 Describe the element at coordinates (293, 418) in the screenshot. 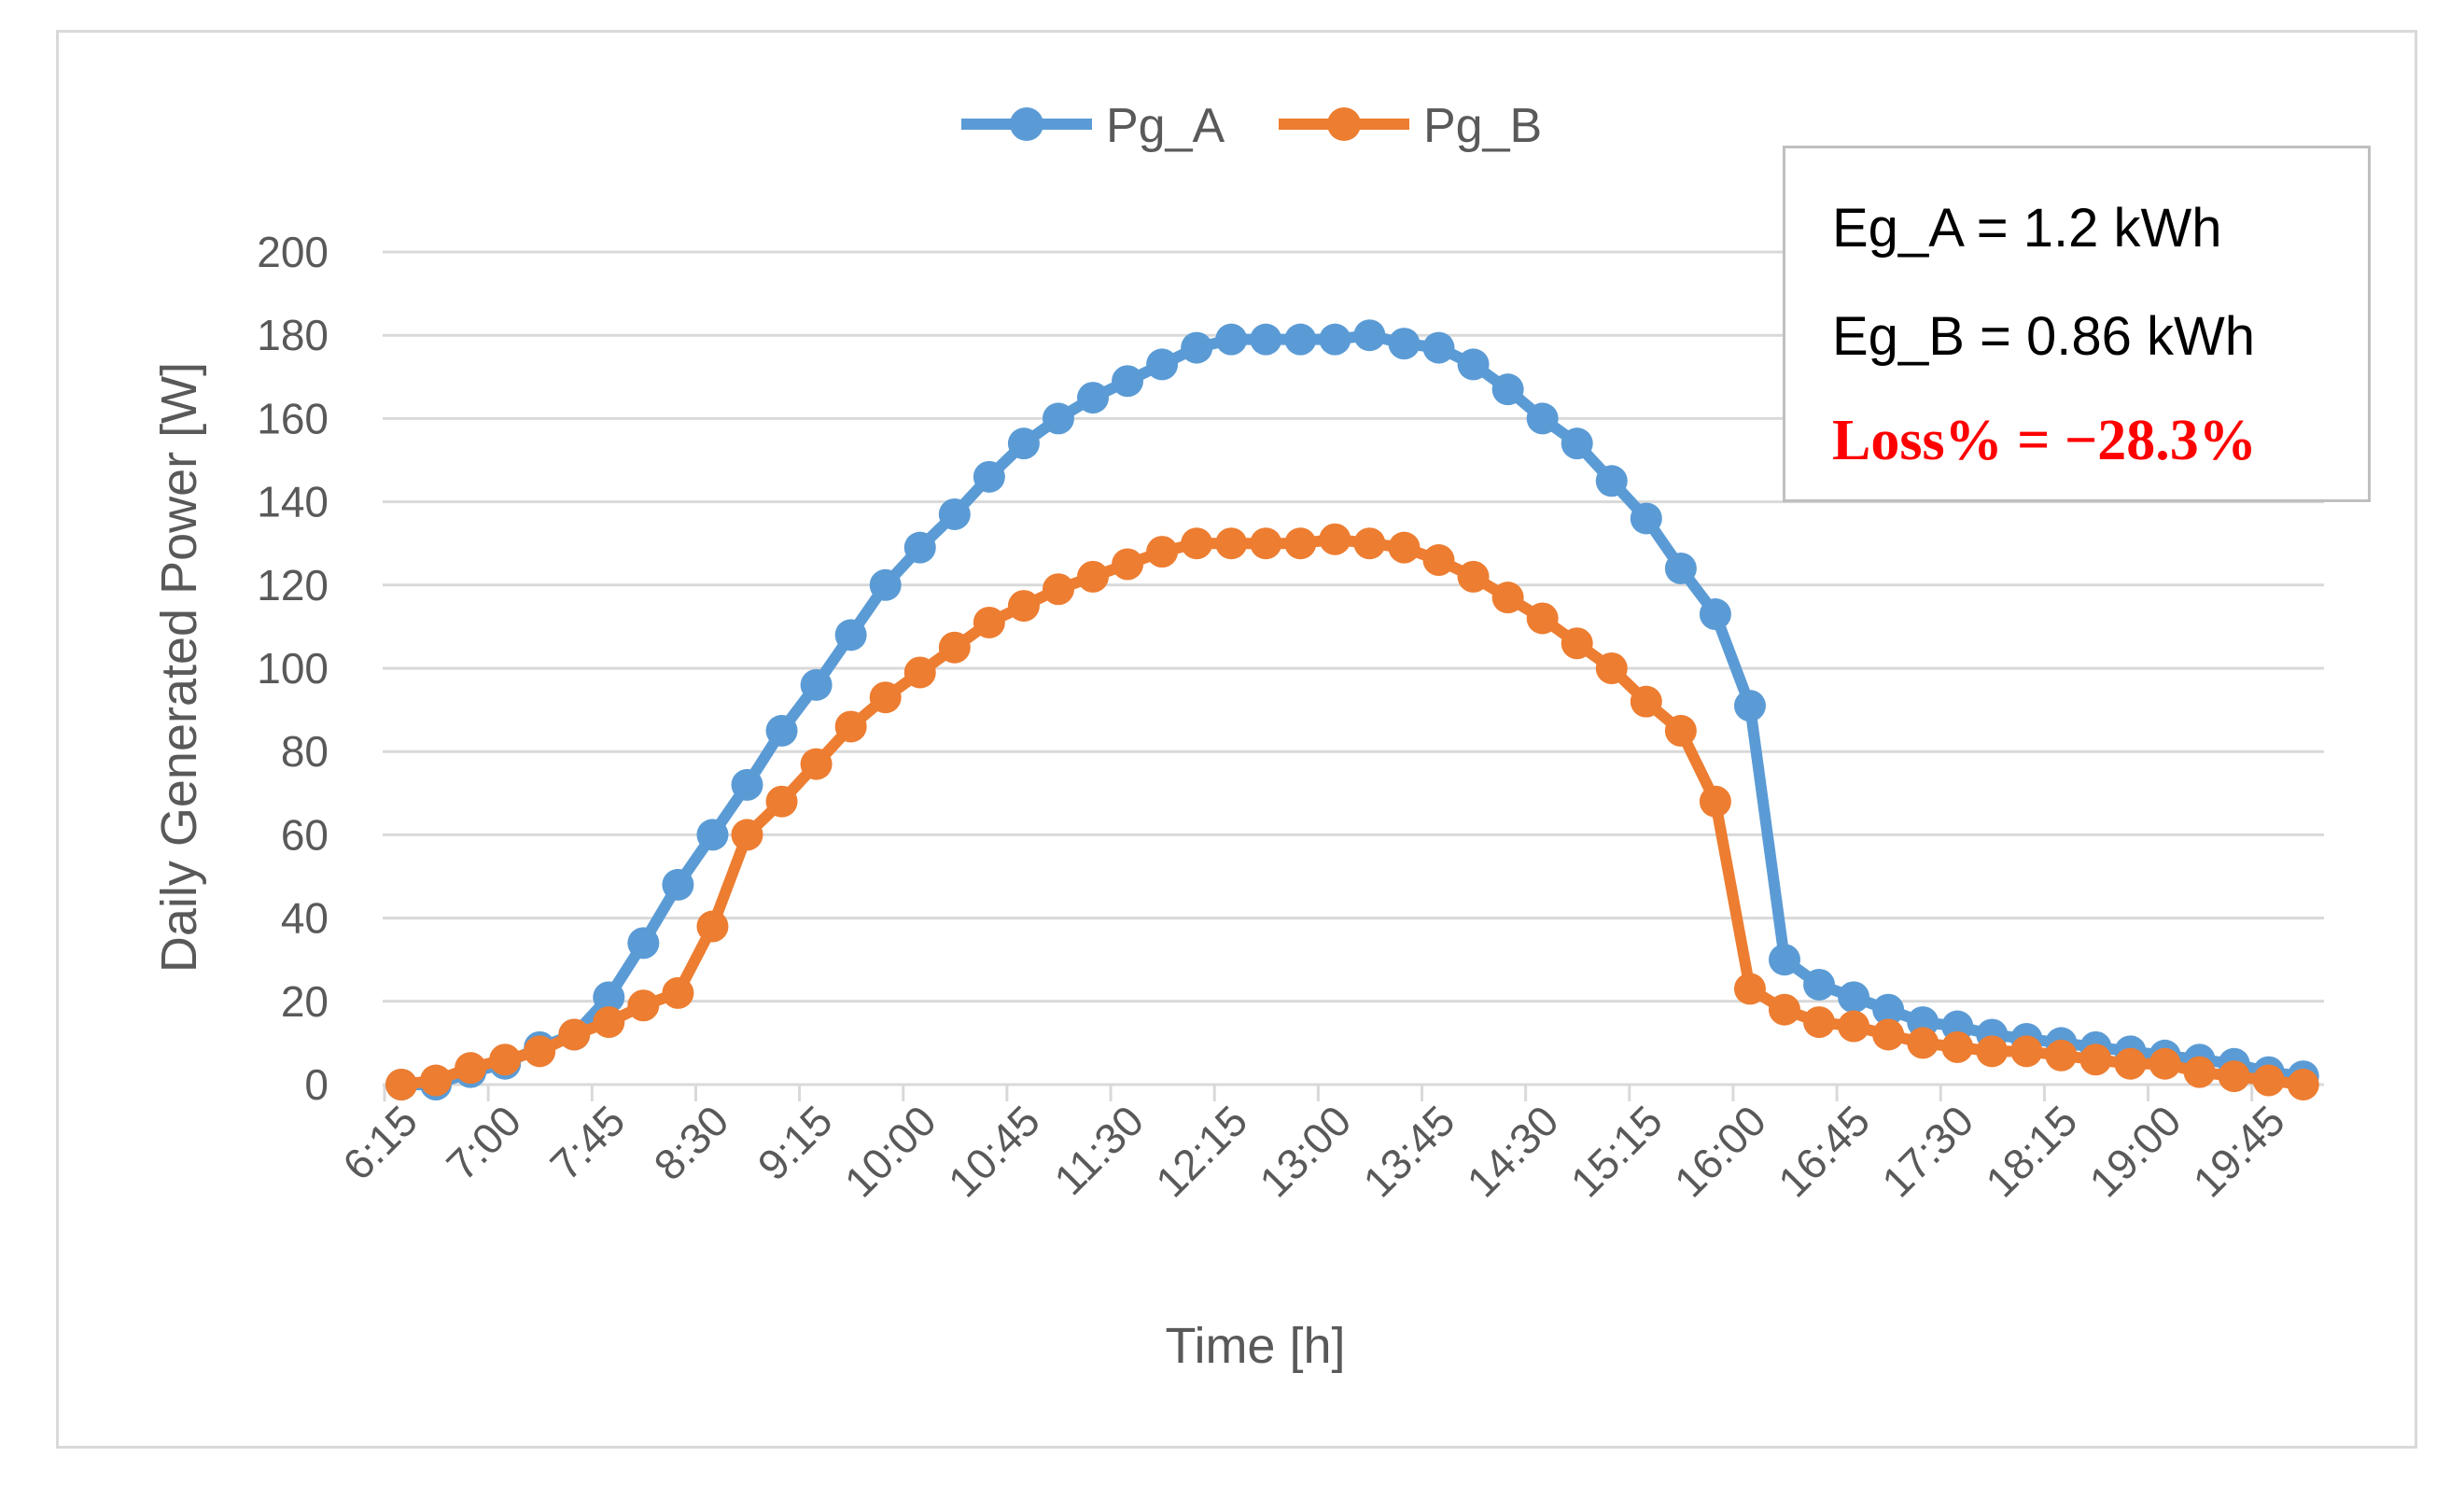

I see `y-tick-label: 160` at that location.